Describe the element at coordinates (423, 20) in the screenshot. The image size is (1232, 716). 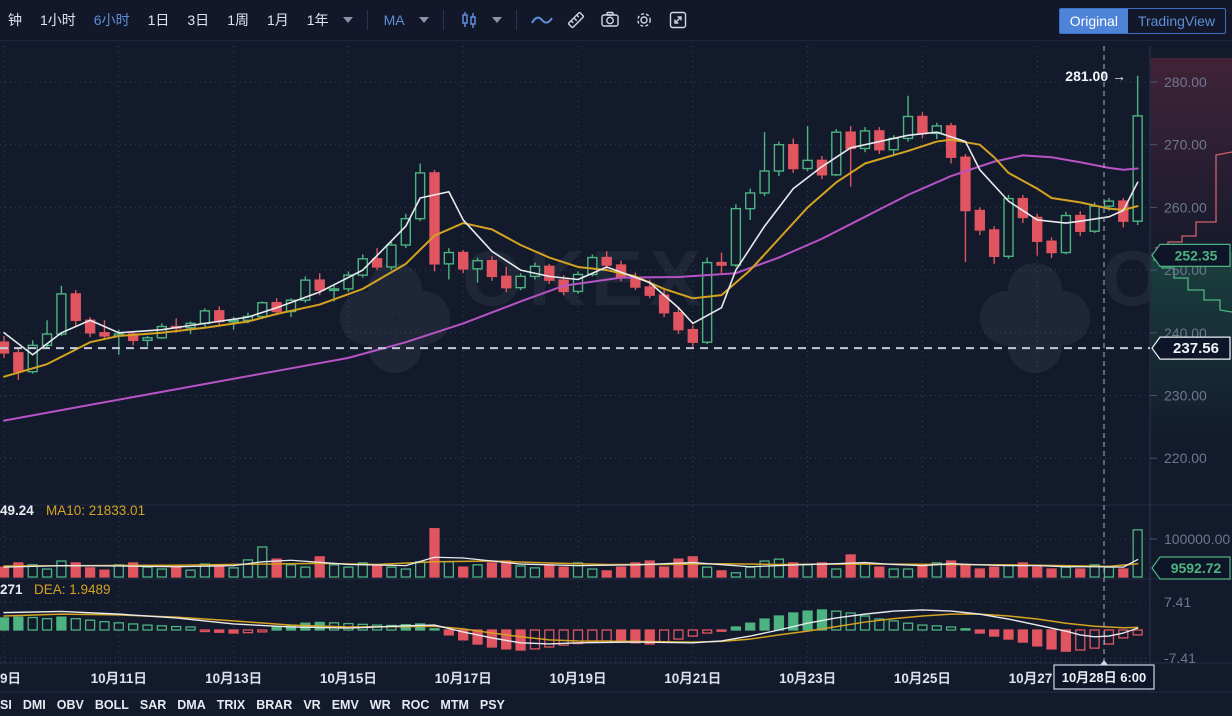
I see `ma-dropdown-caret-icon` at that location.